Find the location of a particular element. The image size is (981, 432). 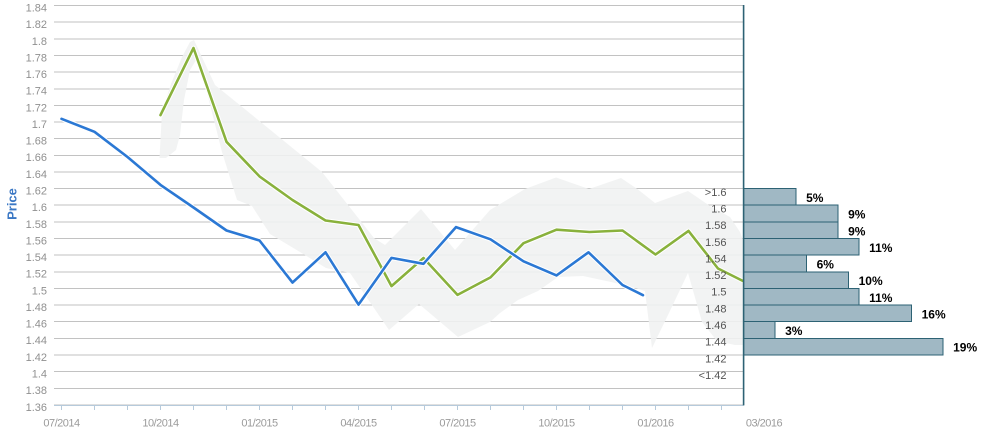

svg-text: 16% is located at coordinates (934, 315).